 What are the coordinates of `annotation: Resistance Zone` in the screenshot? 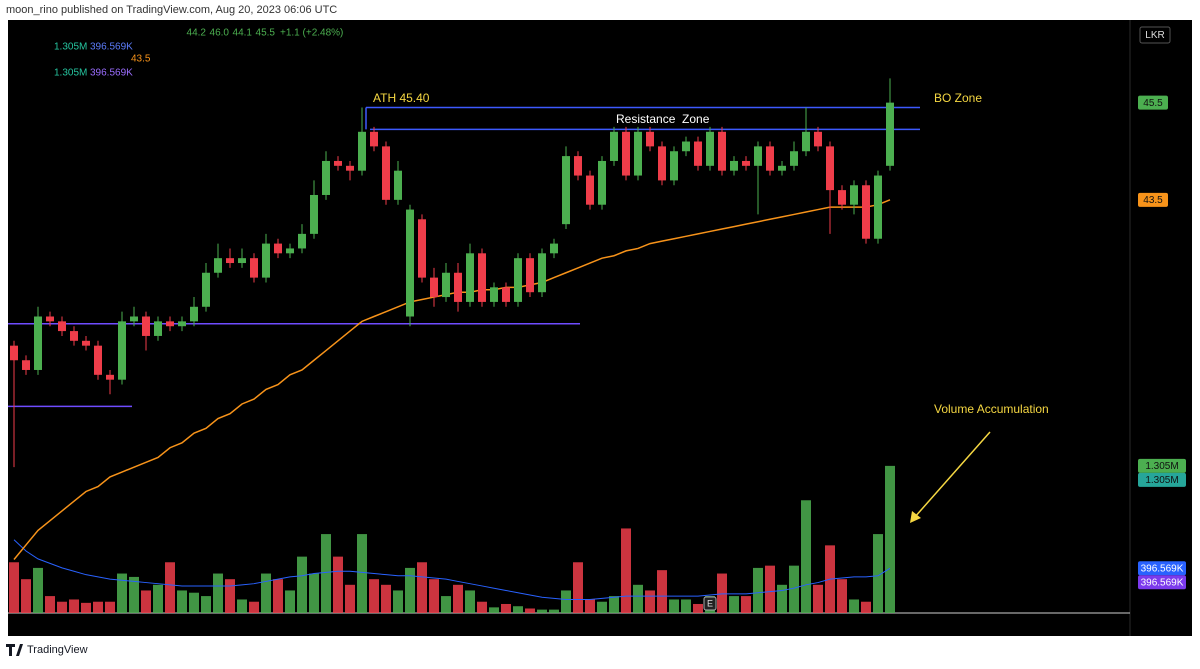 It's located at (663, 119).